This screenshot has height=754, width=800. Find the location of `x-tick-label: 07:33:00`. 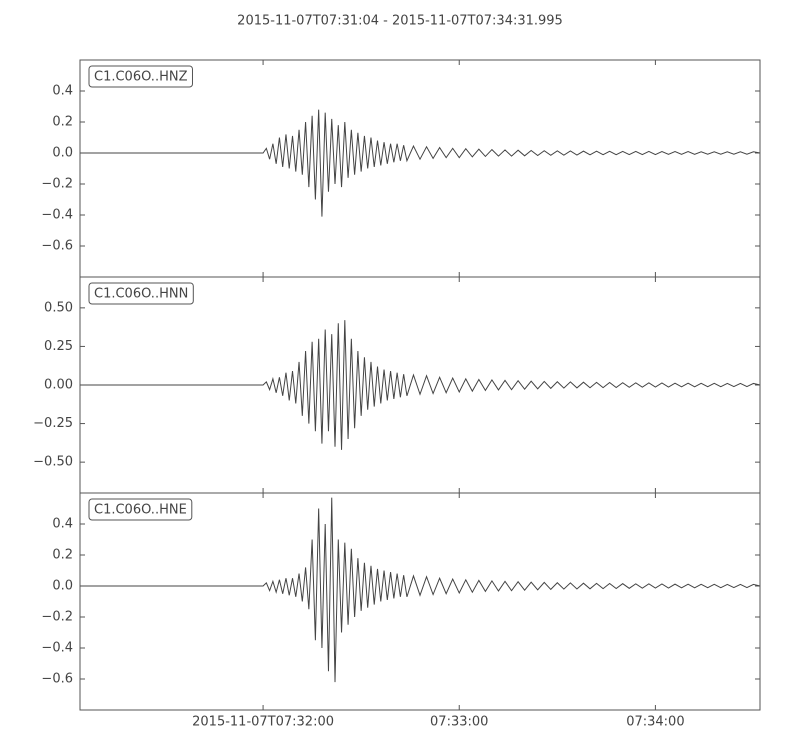

x-tick-label: 07:33:00 is located at coordinates (459, 722).